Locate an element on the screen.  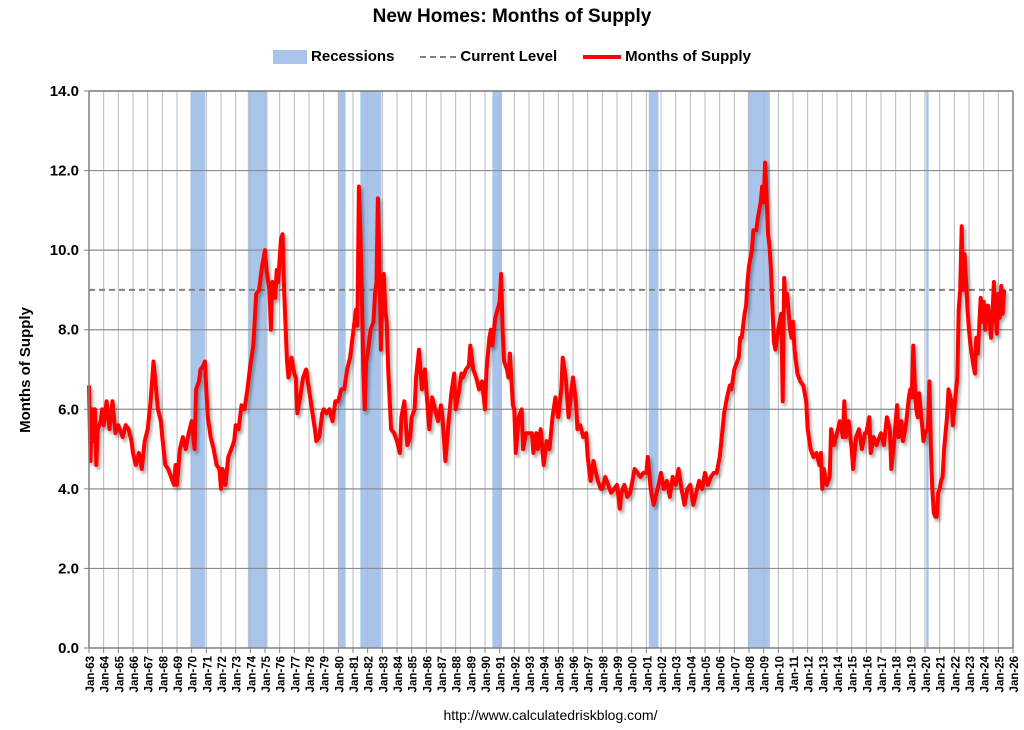
x-tick-label: Jan-80 is located at coordinates (340, 674).